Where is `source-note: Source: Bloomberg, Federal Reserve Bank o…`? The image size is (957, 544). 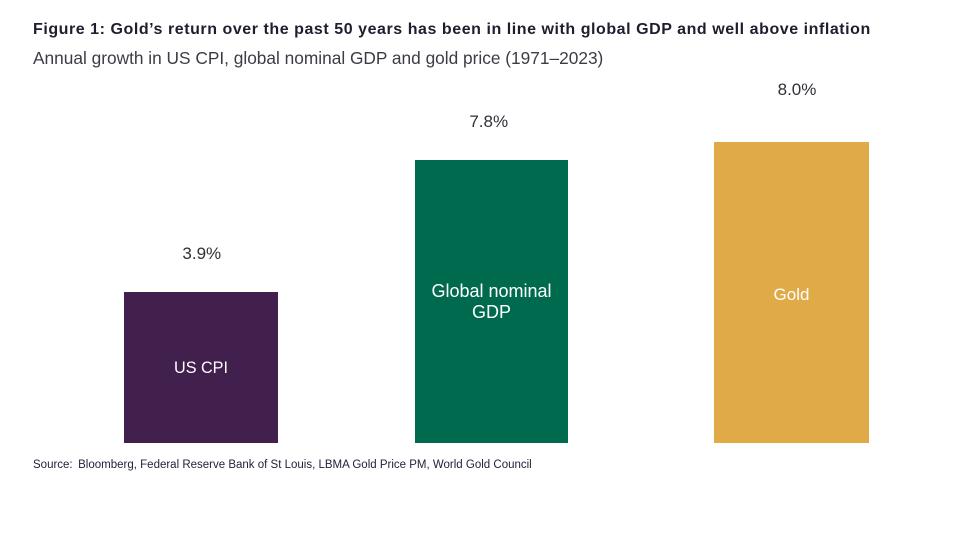
source-note: Source: Bloomberg, Federal Reserve Bank o… is located at coordinates (282, 465).